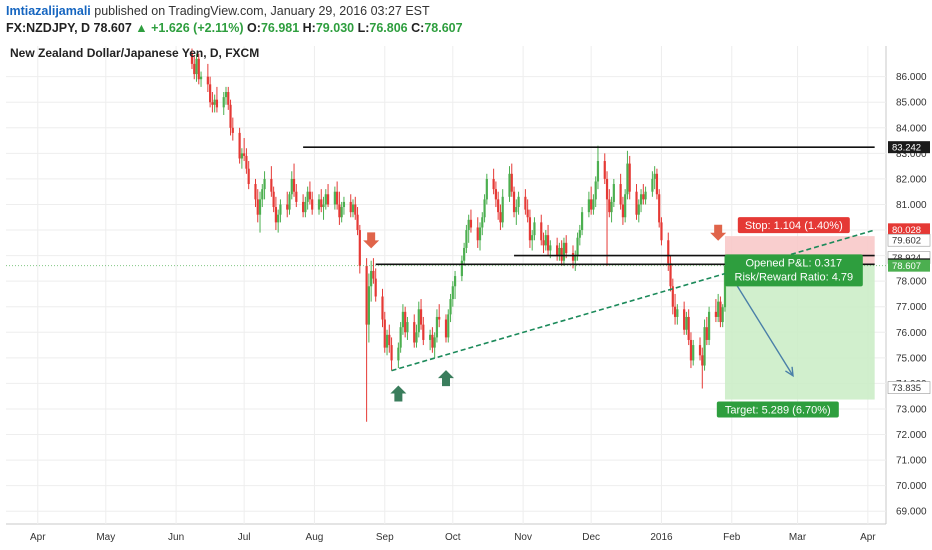  I want to click on author-name: Imtiazalijamali, so click(48, 11).